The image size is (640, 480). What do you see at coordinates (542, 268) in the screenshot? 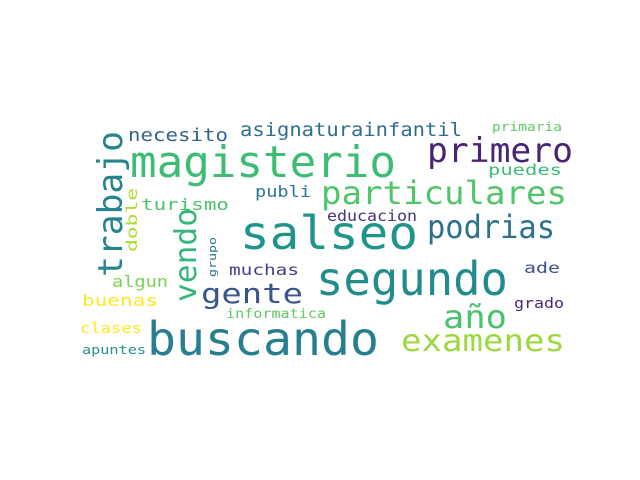
I see `word-ade: ade` at bounding box center [542, 268].